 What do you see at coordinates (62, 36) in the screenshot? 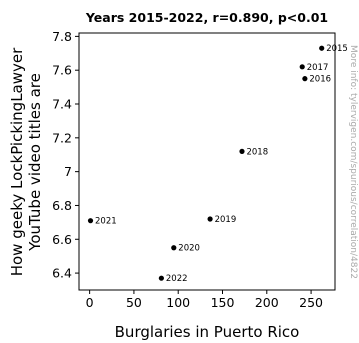
I see `y-tick-label: 7.8` at bounding box center [62, 36].